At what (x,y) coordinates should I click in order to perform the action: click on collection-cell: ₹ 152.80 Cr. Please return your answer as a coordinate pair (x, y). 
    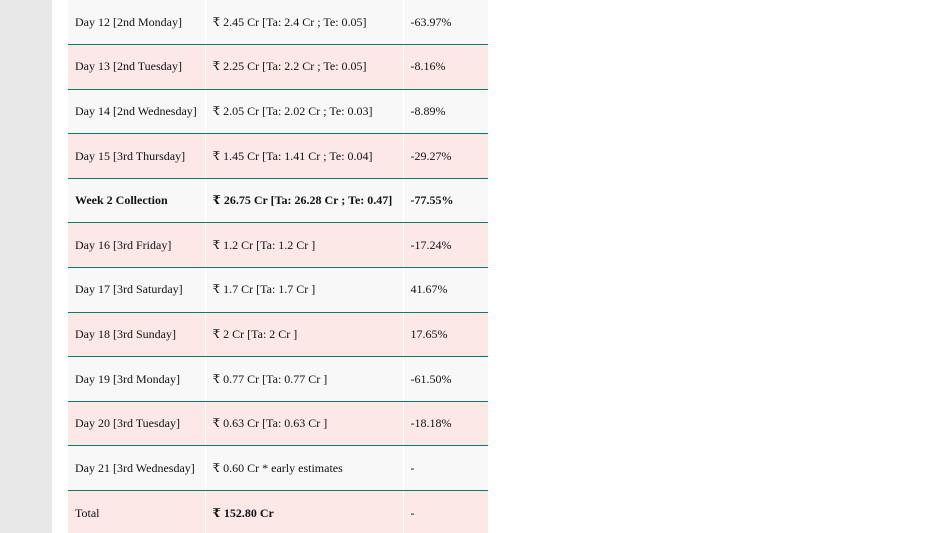
    Looking at the image, I should click on (304, 511).